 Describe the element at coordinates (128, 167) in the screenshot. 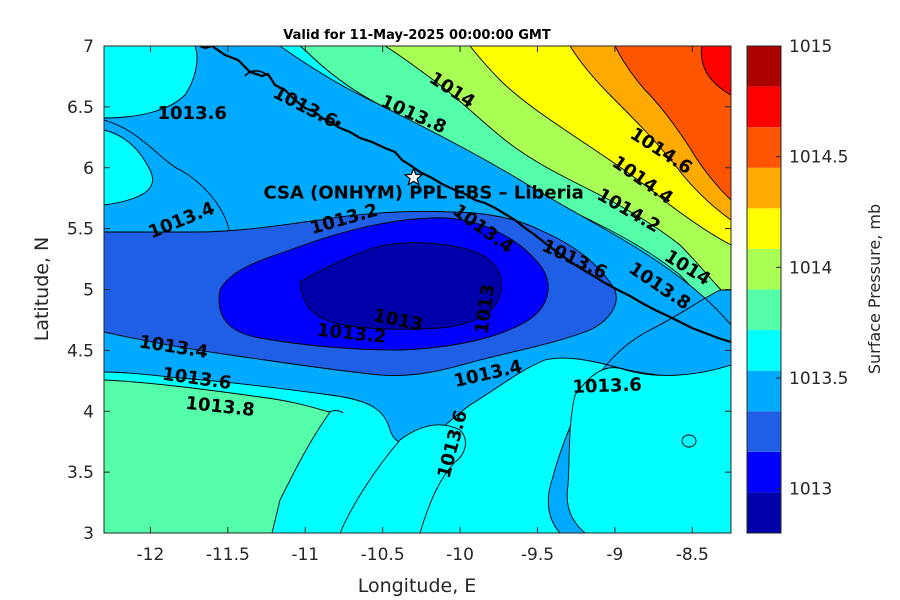

I see `band-1013.6-1013.8-west-strip` at that location.